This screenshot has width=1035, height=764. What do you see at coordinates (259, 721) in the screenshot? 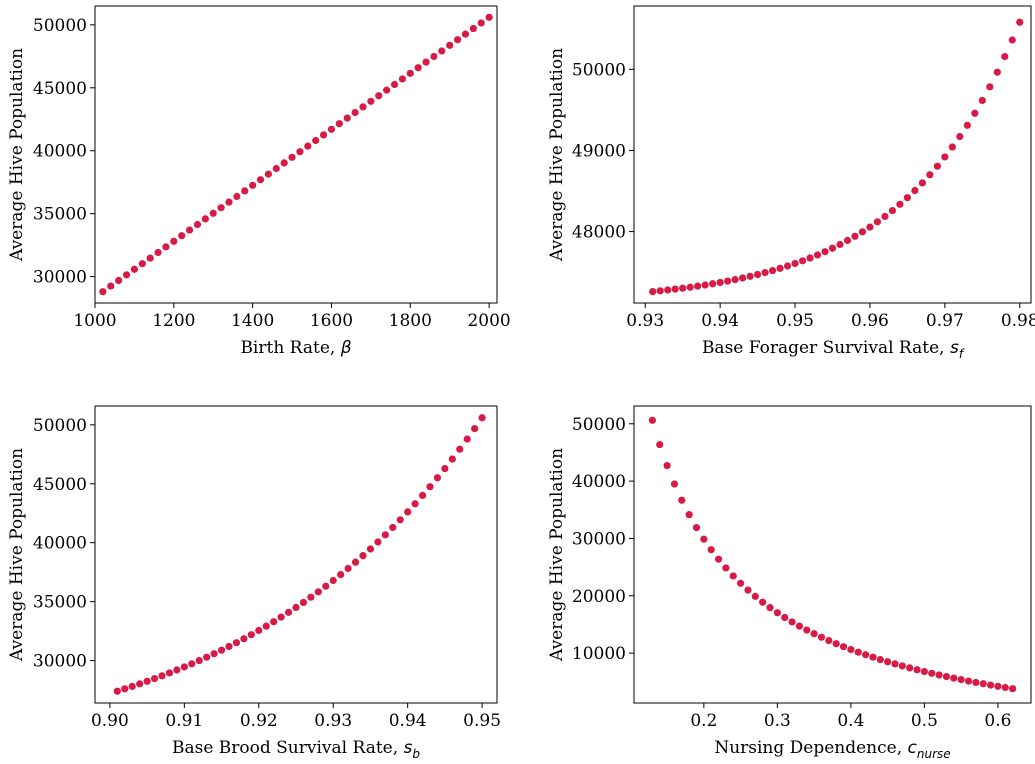
I see `x-tick-label: 0.92` at bounding box center [259, 721].